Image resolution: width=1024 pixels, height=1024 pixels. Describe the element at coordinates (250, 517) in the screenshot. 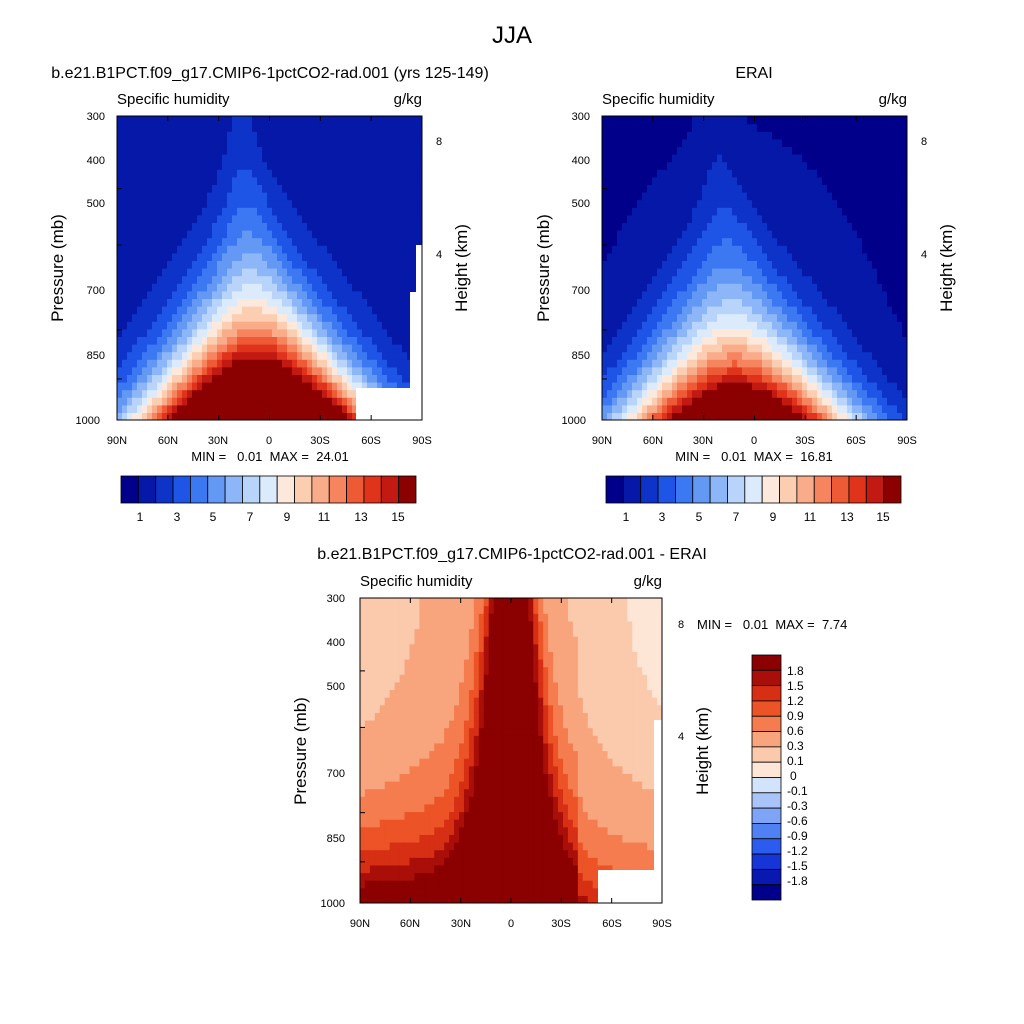

I see `colorbar-label: 7` at that location.